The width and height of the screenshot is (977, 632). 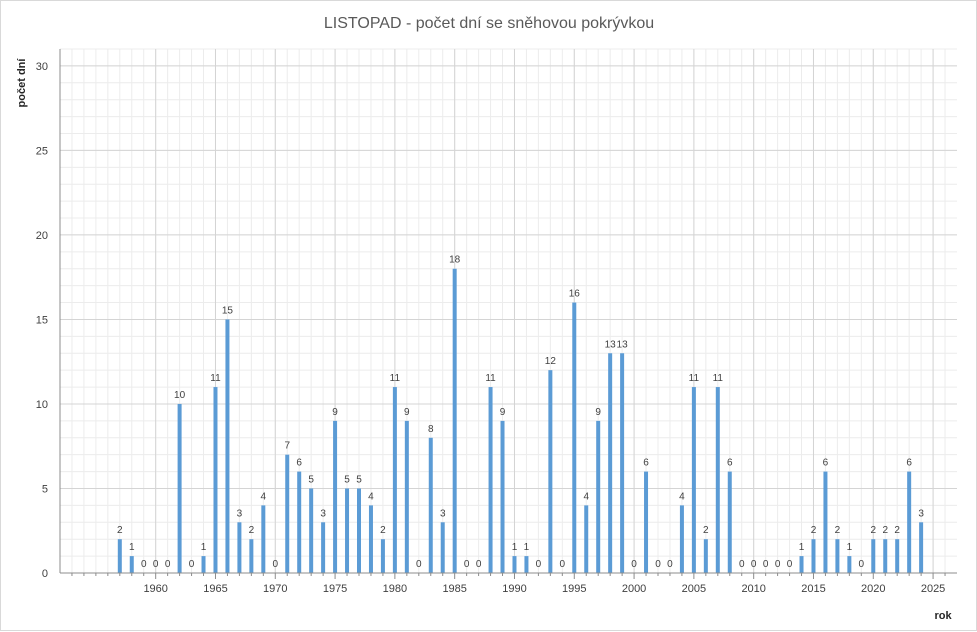 I want to click on bar-2018, so click(x=849, y=564).